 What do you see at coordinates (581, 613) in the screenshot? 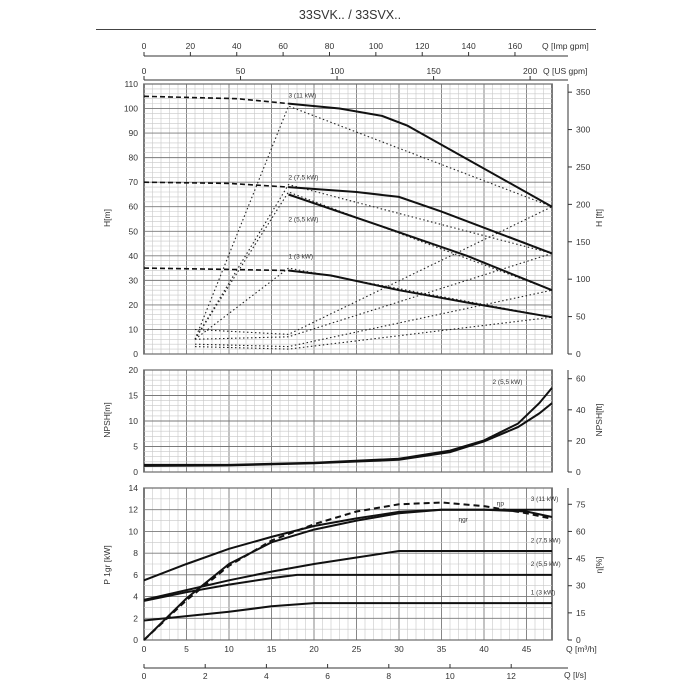
I see `p-right-tick-label: 15` at bounding box center [581, 613].